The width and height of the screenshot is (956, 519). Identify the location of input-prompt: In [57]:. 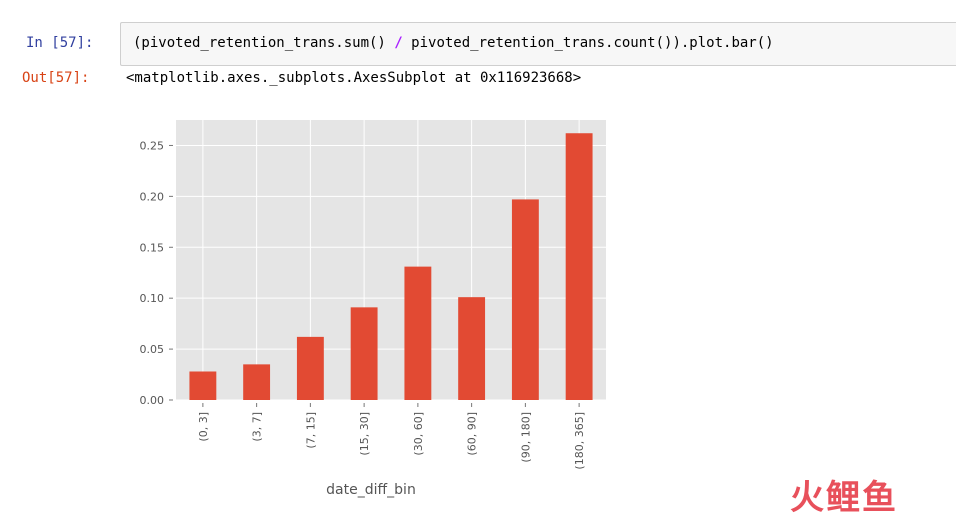
(60, 43).